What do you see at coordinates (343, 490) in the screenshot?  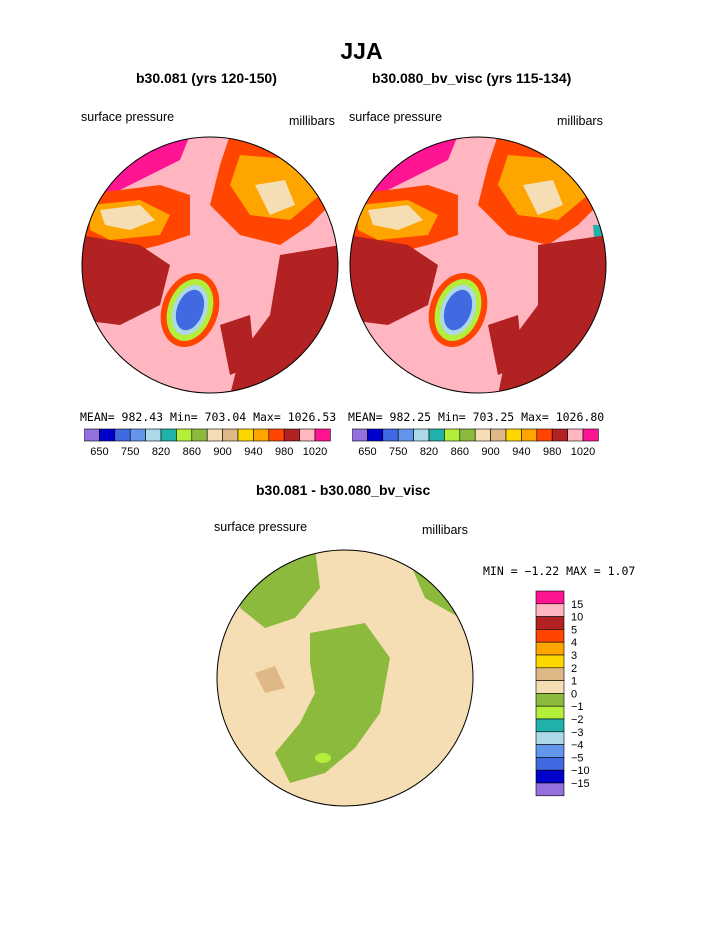 I see `diff-panel-title: b30.081 - b30.080_bv_visc` at bounding box center [343, 490].